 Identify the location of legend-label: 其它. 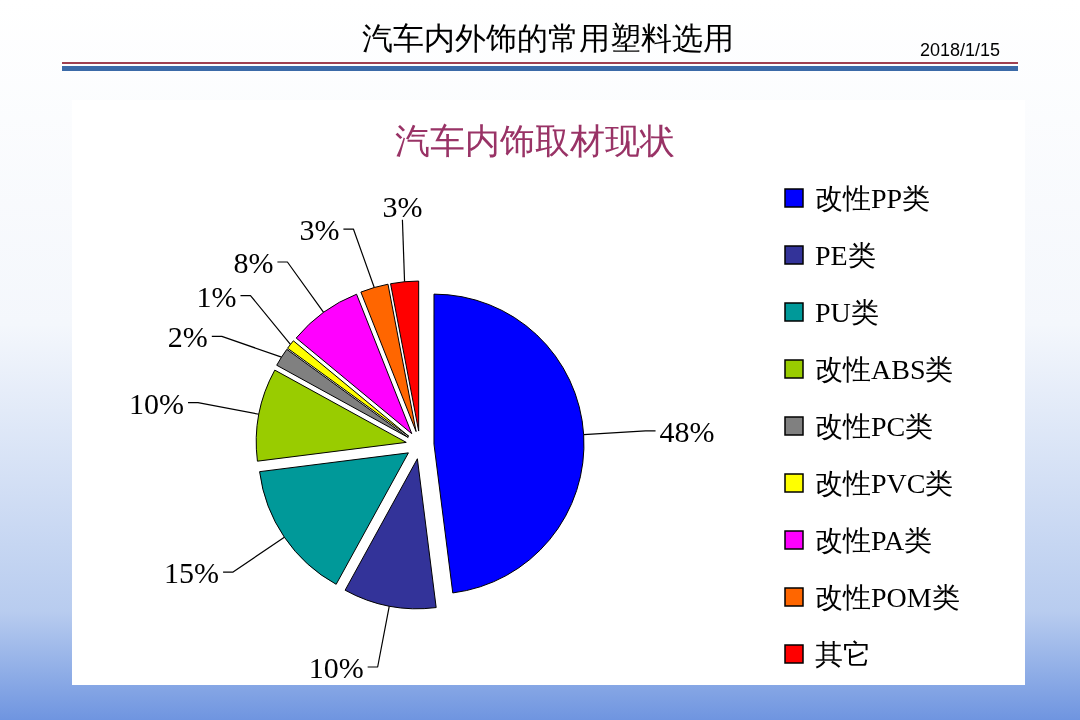
(843, 654).